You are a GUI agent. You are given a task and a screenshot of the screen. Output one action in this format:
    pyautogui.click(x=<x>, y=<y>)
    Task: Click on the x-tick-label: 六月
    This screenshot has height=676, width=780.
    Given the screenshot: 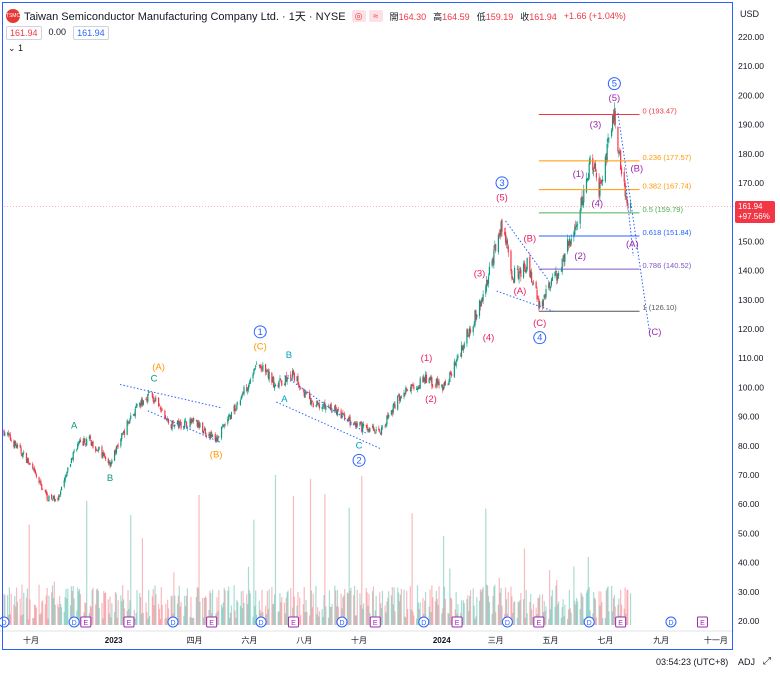 What is the action you would take?
    pyautogui.click(x=249, y=640)
    